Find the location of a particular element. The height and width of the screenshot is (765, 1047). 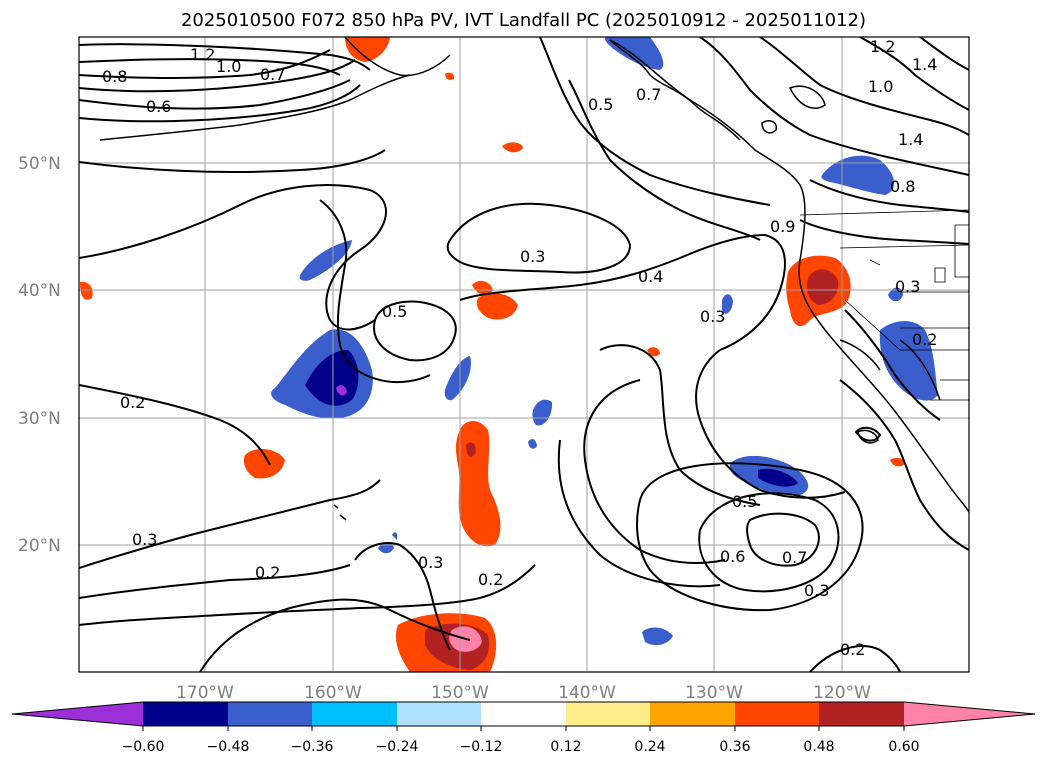

contour-label: 0.4 is located at coordinates (650, 276).